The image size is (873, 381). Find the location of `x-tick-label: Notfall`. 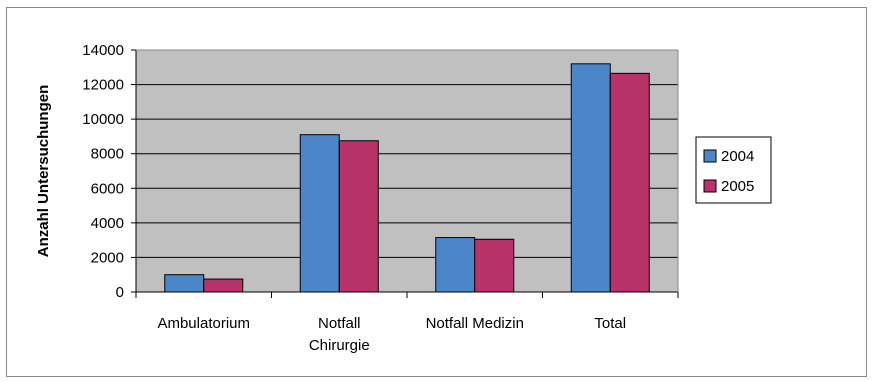

x-tick-label: Notfall is located at coordinates (339, 323).